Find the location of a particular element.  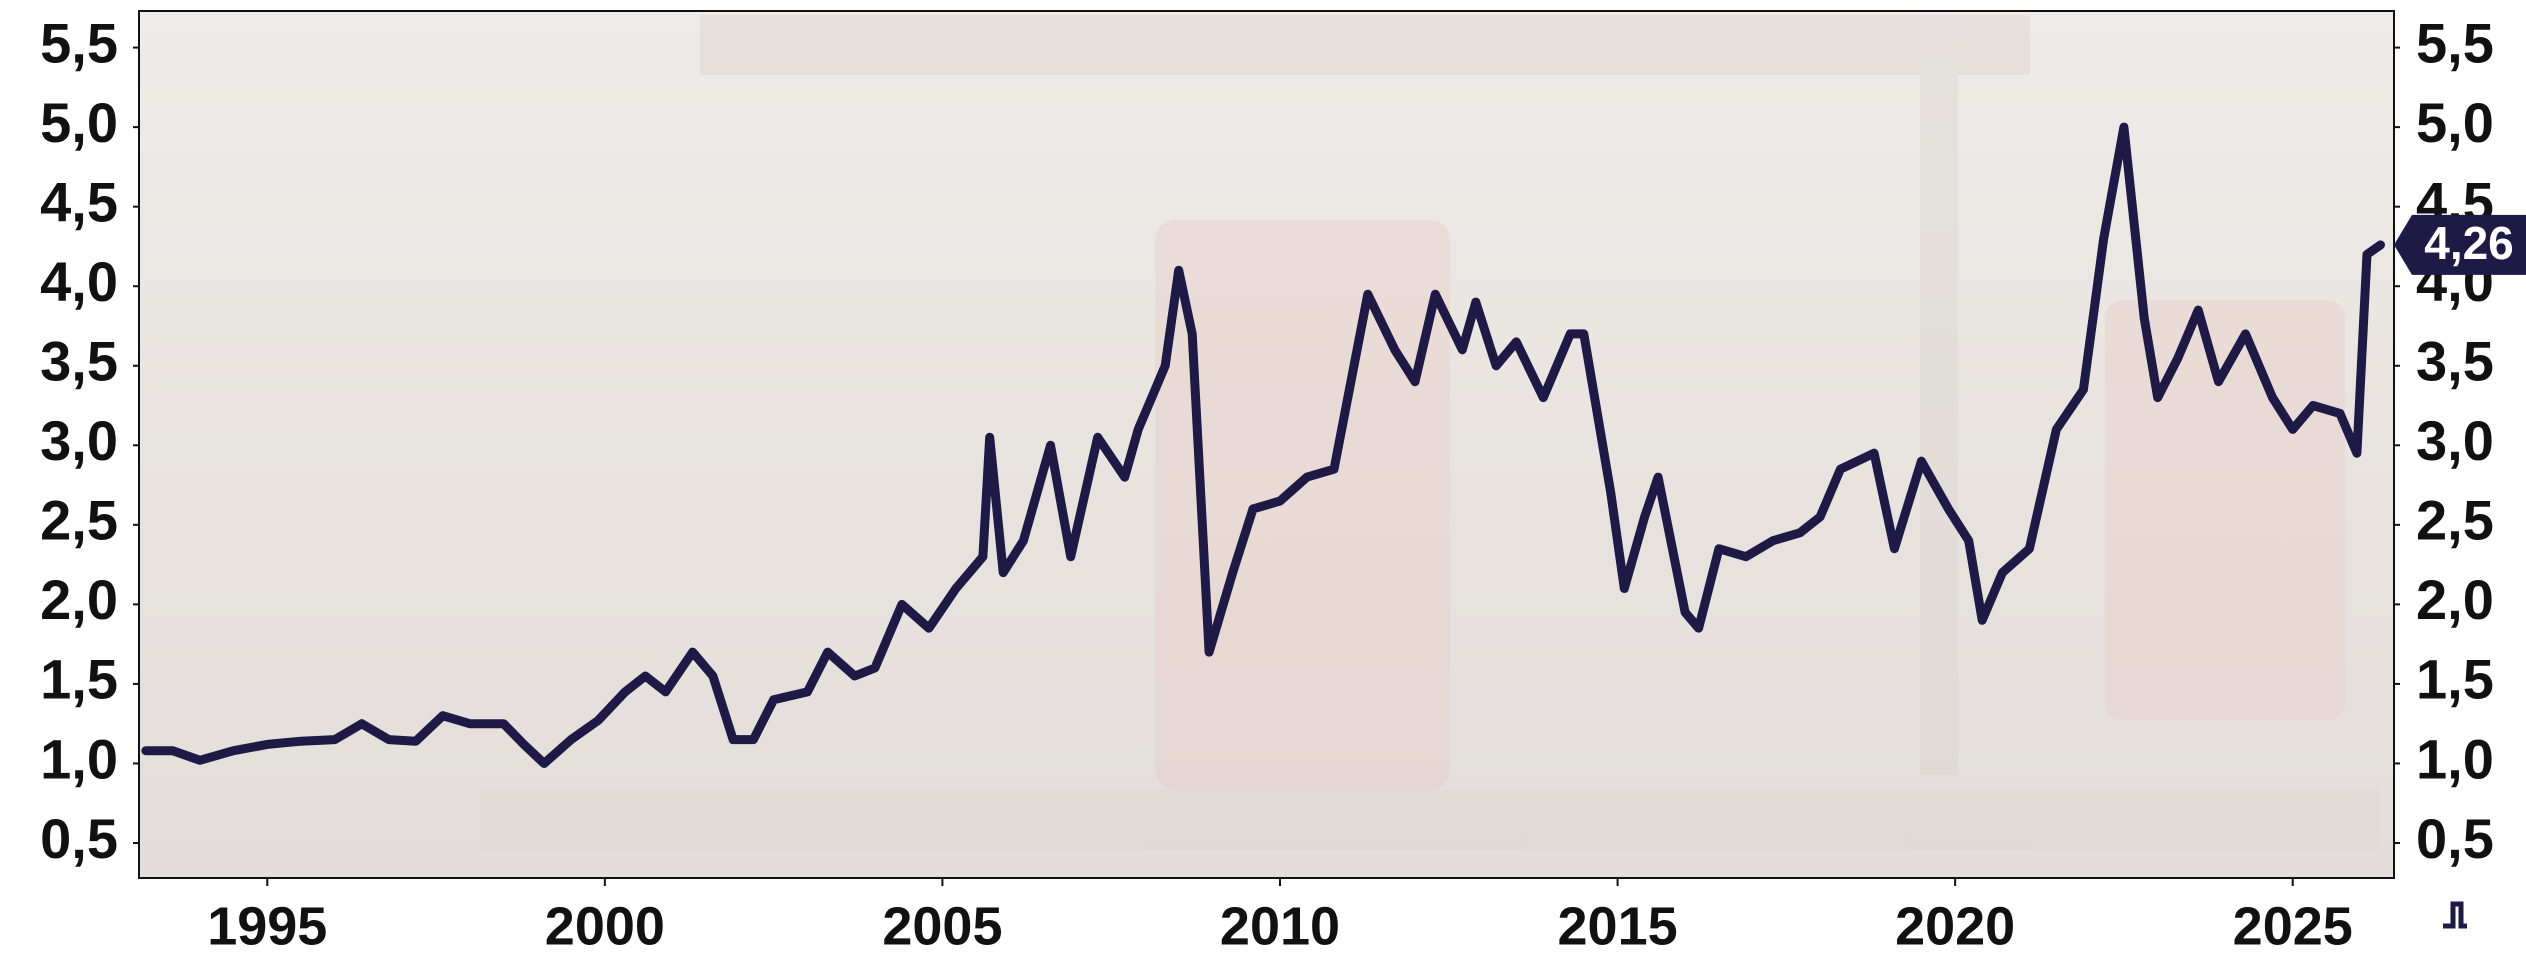

logo-icon is located at coordinates (2455, 915).